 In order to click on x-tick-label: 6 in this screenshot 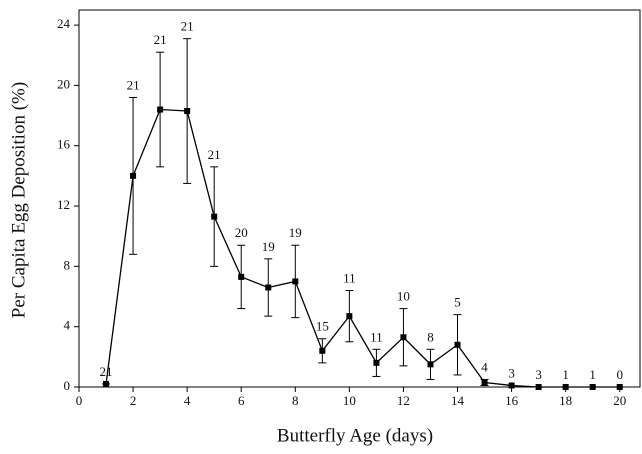, I will do `click(241, 400)`.